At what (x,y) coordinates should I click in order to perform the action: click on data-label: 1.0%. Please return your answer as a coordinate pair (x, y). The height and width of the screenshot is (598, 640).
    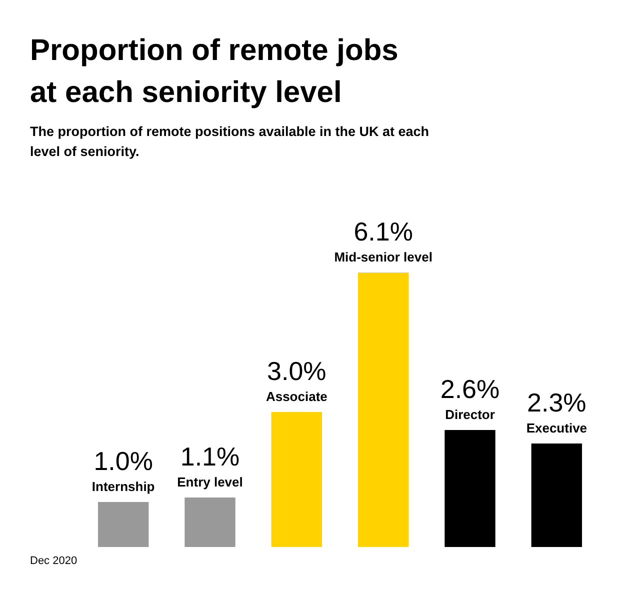
    Looking at the image, I should click on (123, 461).